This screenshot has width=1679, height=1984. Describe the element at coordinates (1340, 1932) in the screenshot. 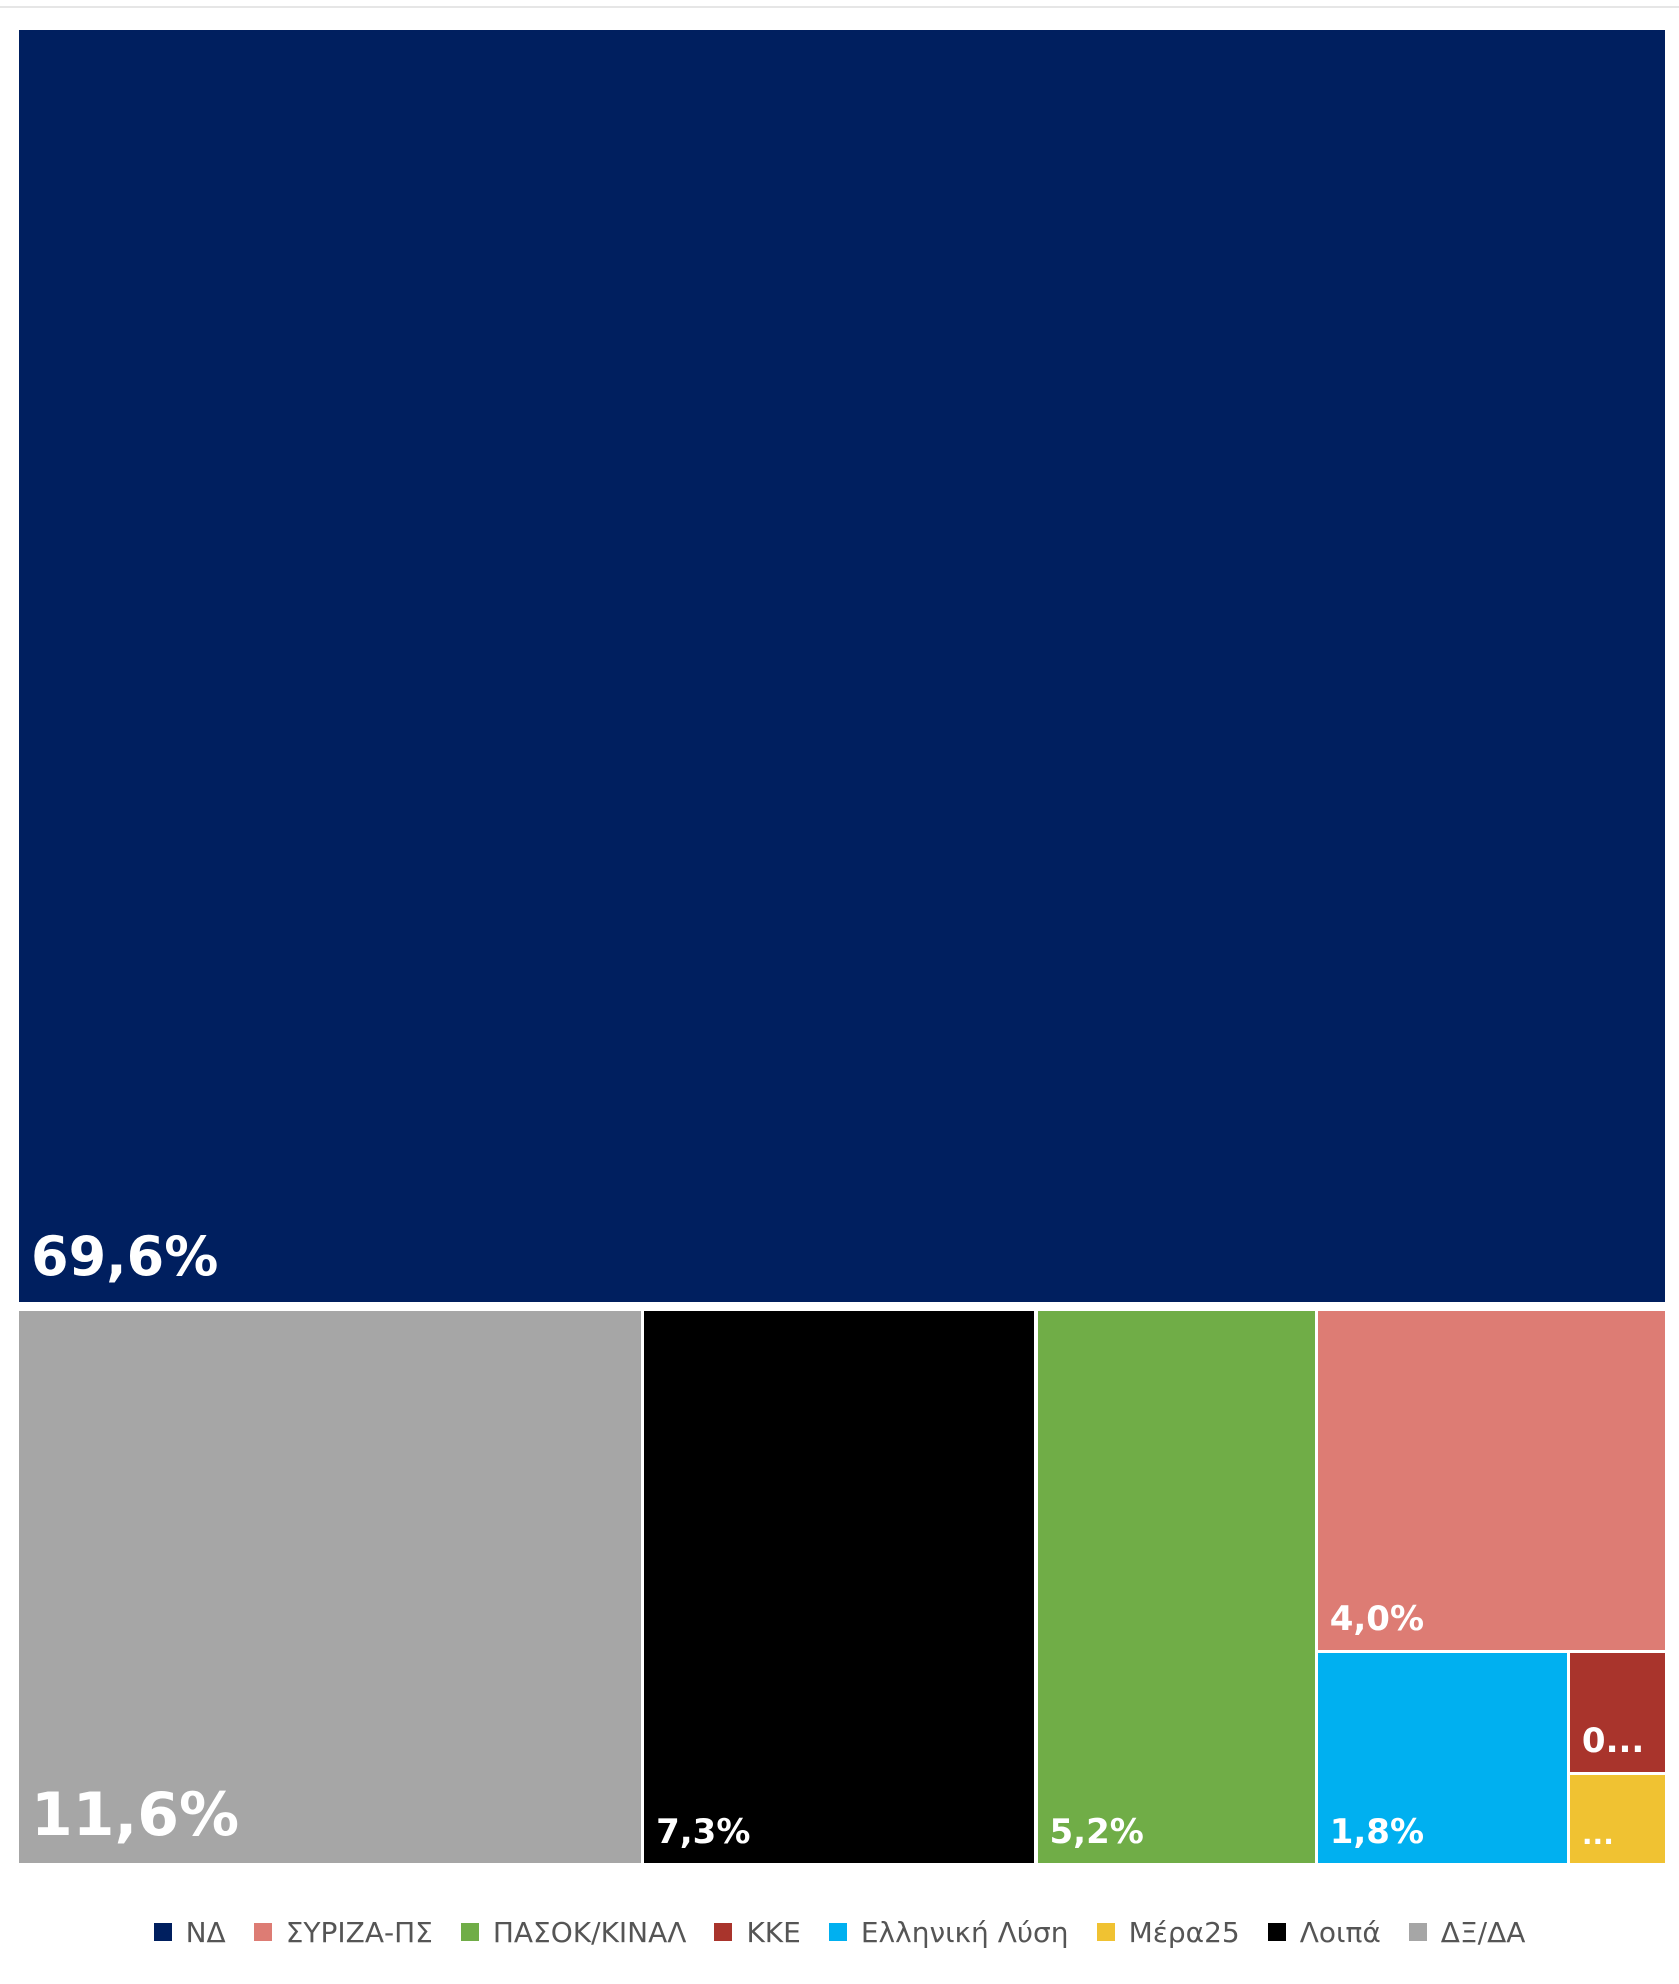

I see `legend-label: Λοιπά` at that location.